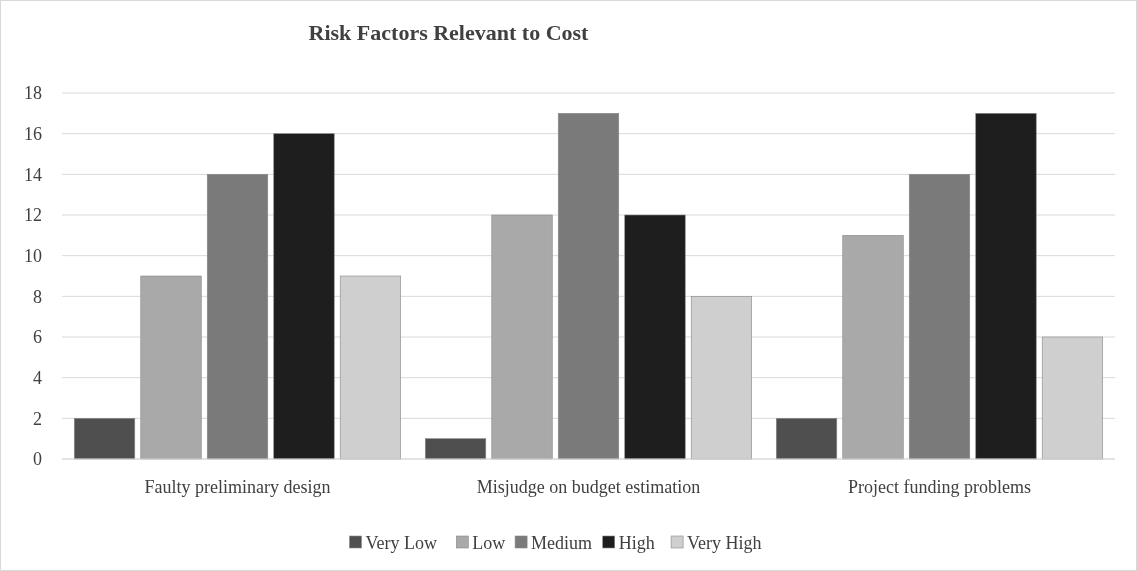 The image size is (1137, 571). What do you see at coordinates (33, 174) in the screenshot?
I see `y-tick-label: 14` at bounding box center [33, 174].